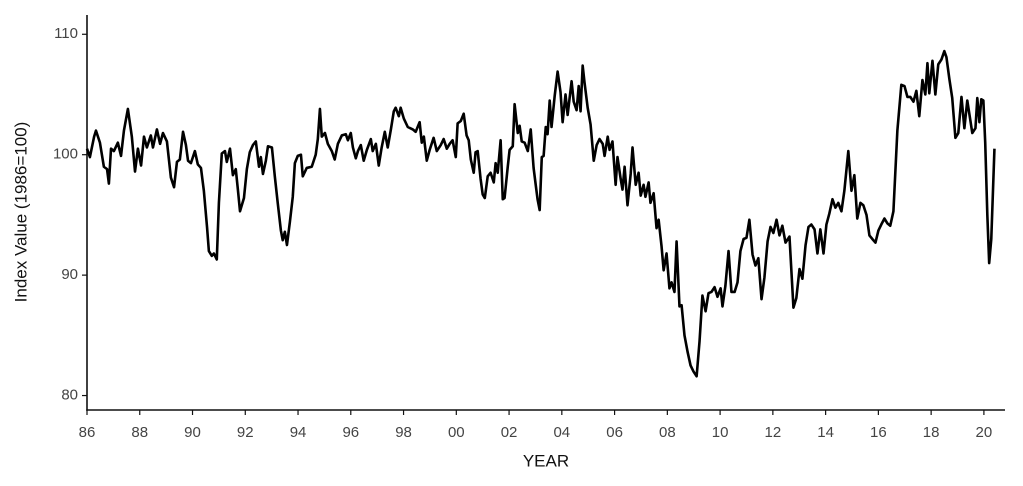  I want to click on y-tick-label: 110, so click(66, 33).